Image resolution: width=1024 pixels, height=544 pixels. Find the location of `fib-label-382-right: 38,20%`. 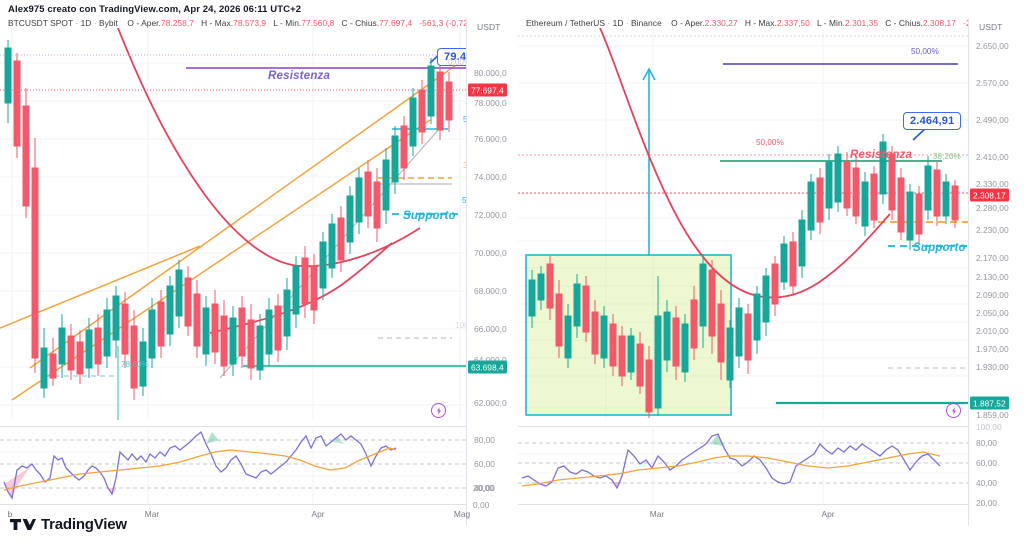

fib-label-382-right: 38,20% is located at coordinates (947, 156).